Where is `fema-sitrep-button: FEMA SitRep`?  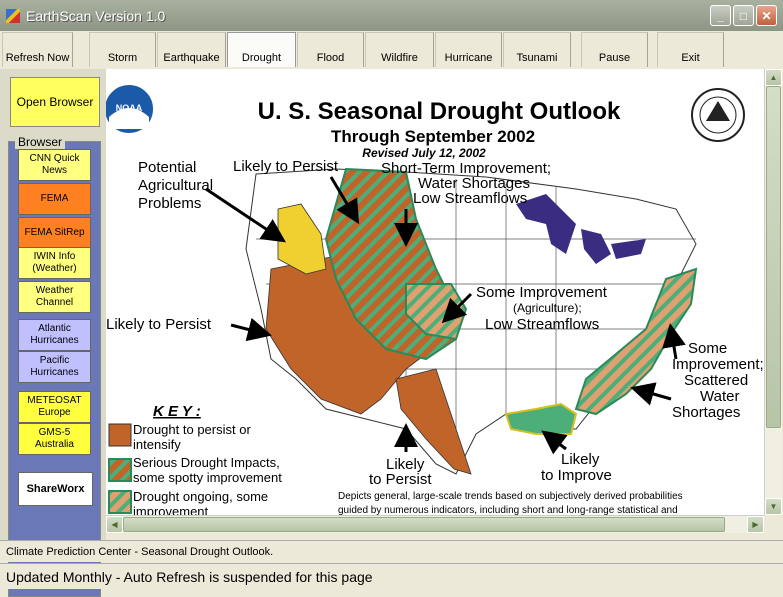 fema-sitrep-button: FEMA SitRep is located at coordinates (54, 233).